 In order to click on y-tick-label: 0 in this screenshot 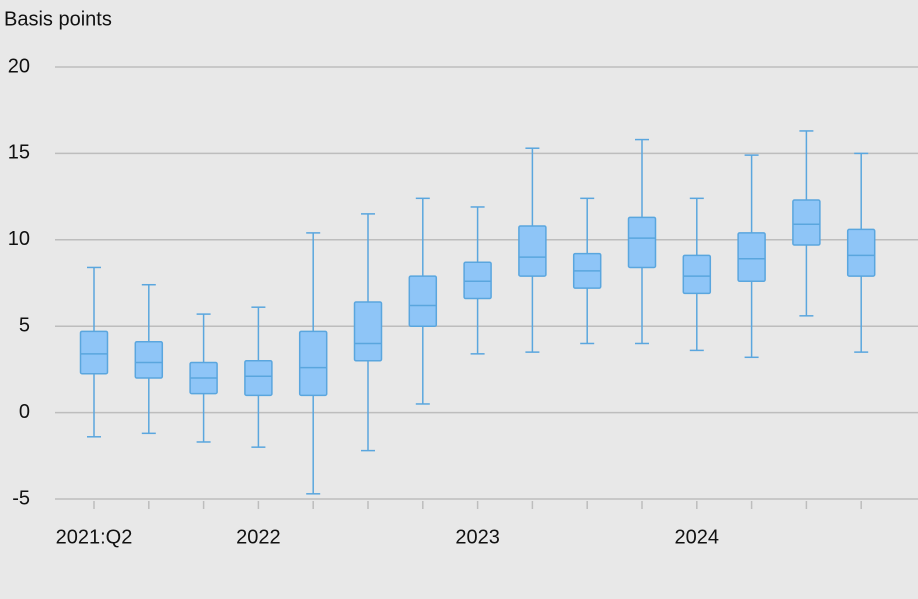, I will do `click(24, 412)`.